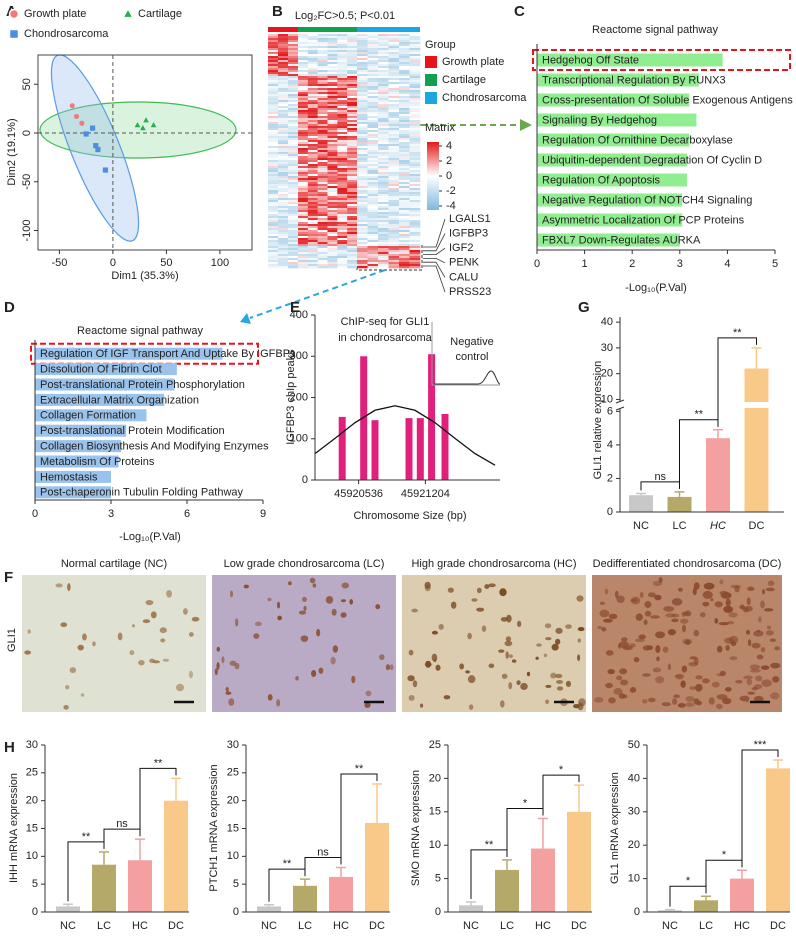 The height and width of the screenshot is (936, 796). Describe the element at coordinates (69, 477) in the screenshot. I see `category-label: Hemostasis` at that location.